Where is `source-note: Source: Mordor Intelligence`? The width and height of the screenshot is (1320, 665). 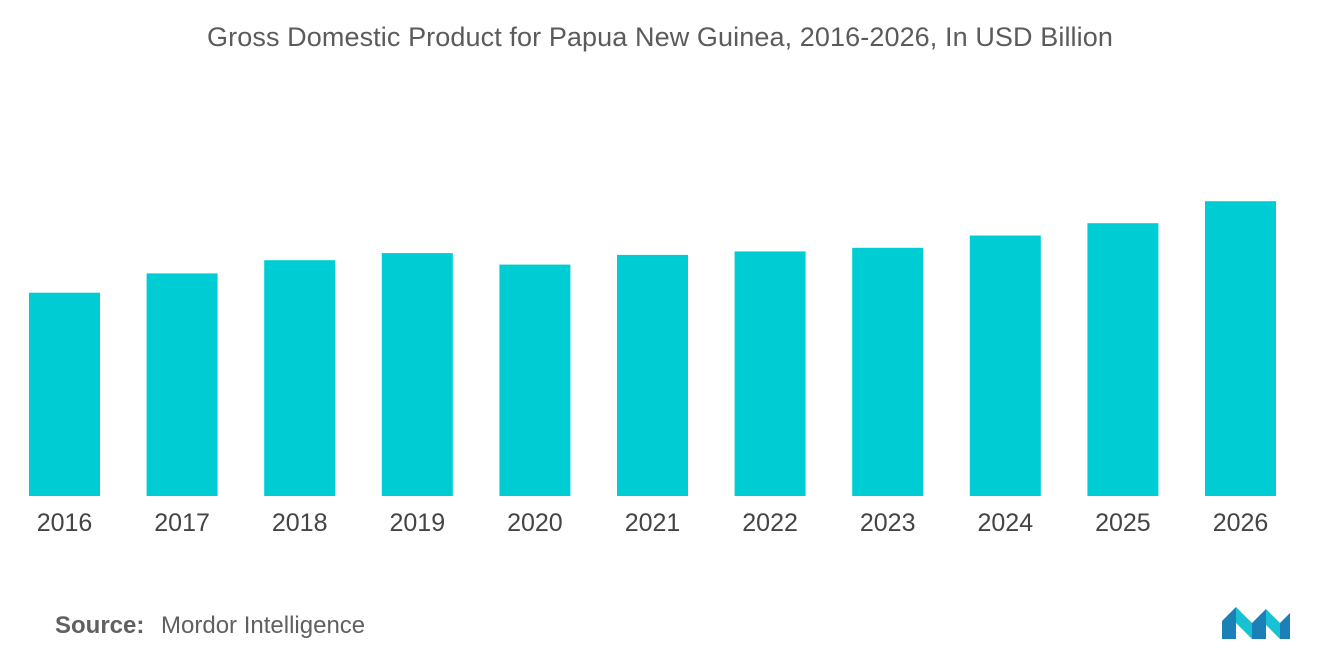 source-note: Source: Mordor Intelligence is located at coordinates (210, 626).